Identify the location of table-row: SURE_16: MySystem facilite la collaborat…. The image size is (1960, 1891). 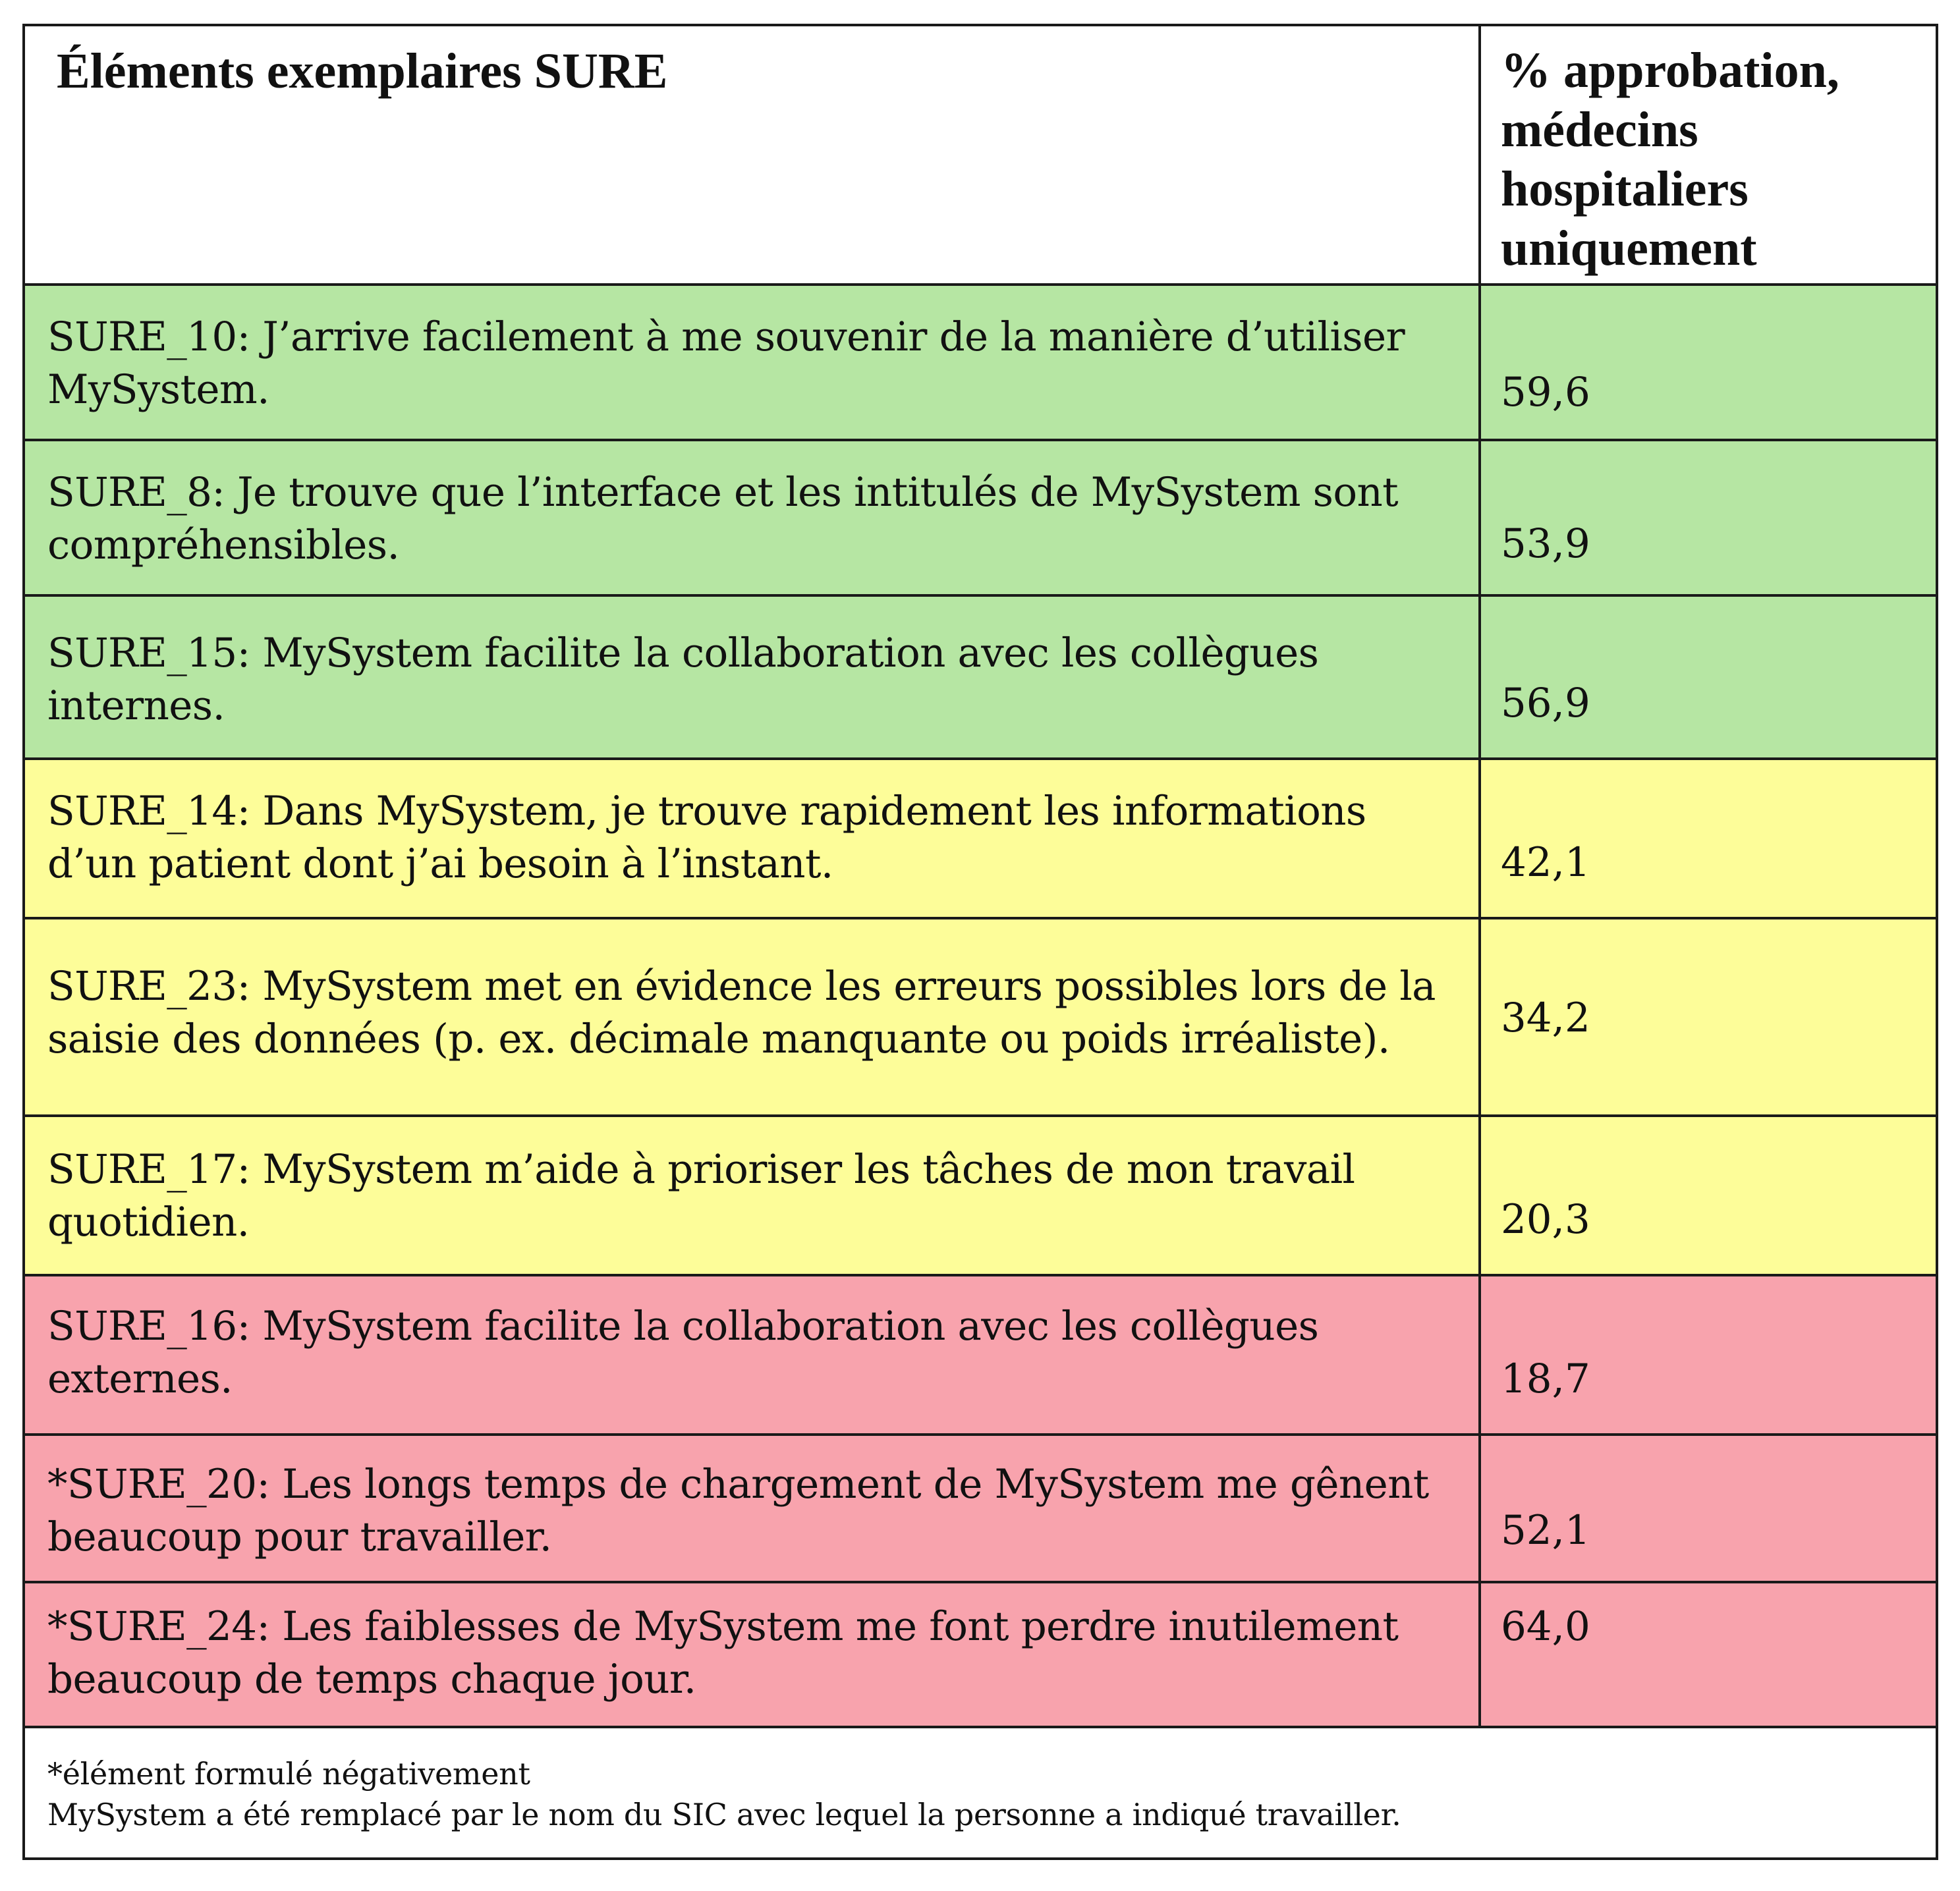
(980, 1356).